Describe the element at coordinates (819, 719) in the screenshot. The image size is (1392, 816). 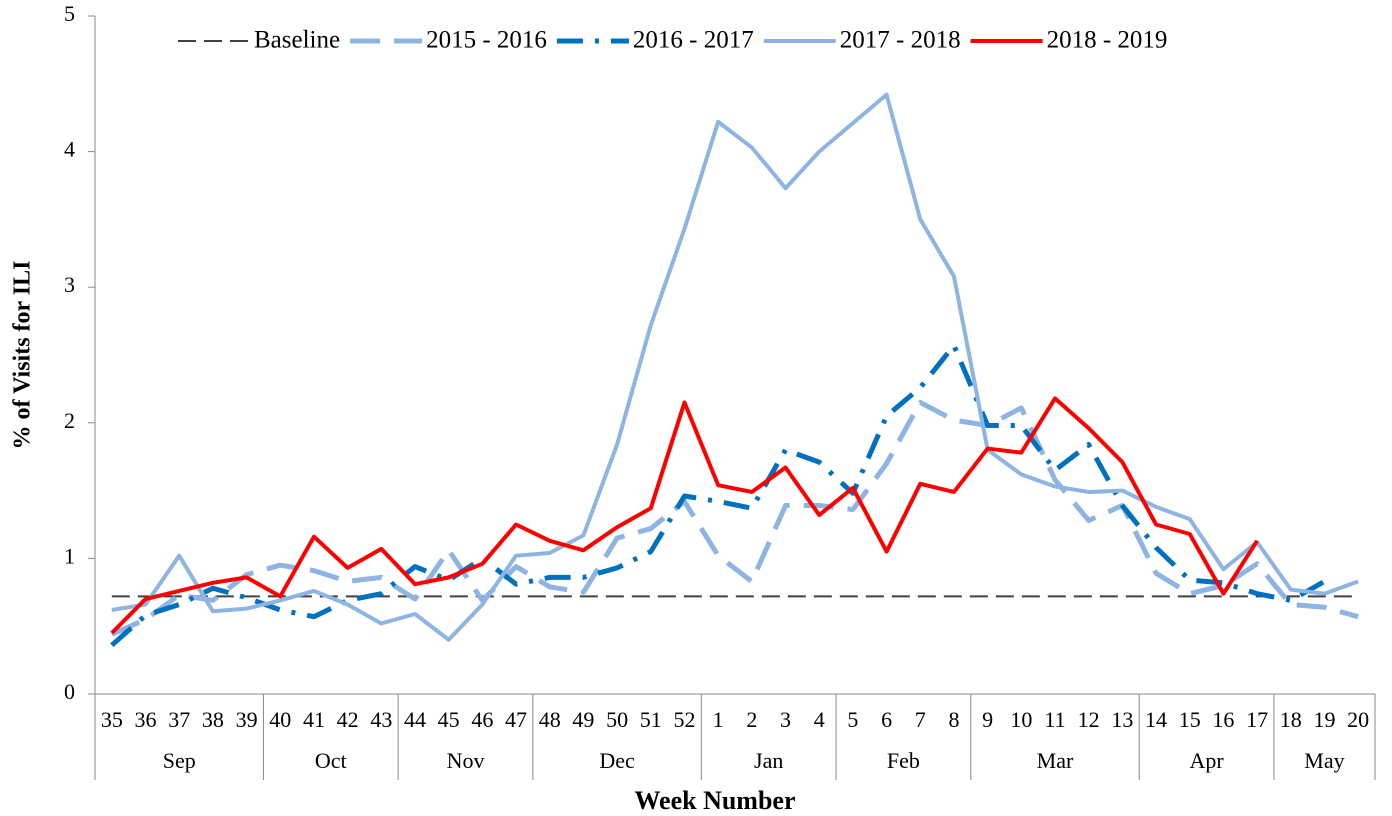
I see `x-tick-label: 4` at that location.